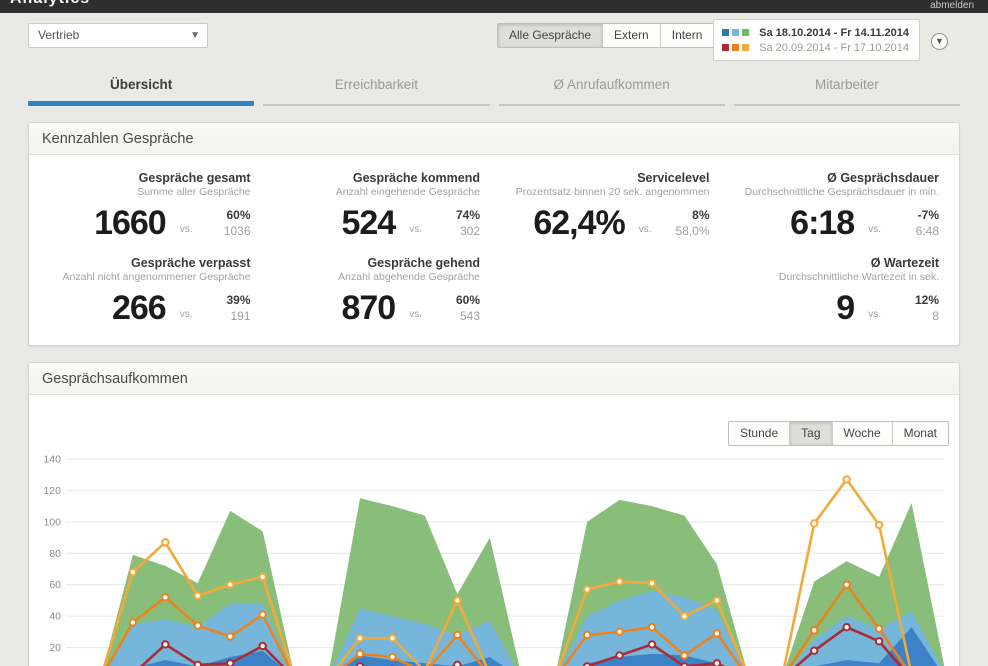  I want to click on calltype-button-extern: Extern, so click(631, 35).